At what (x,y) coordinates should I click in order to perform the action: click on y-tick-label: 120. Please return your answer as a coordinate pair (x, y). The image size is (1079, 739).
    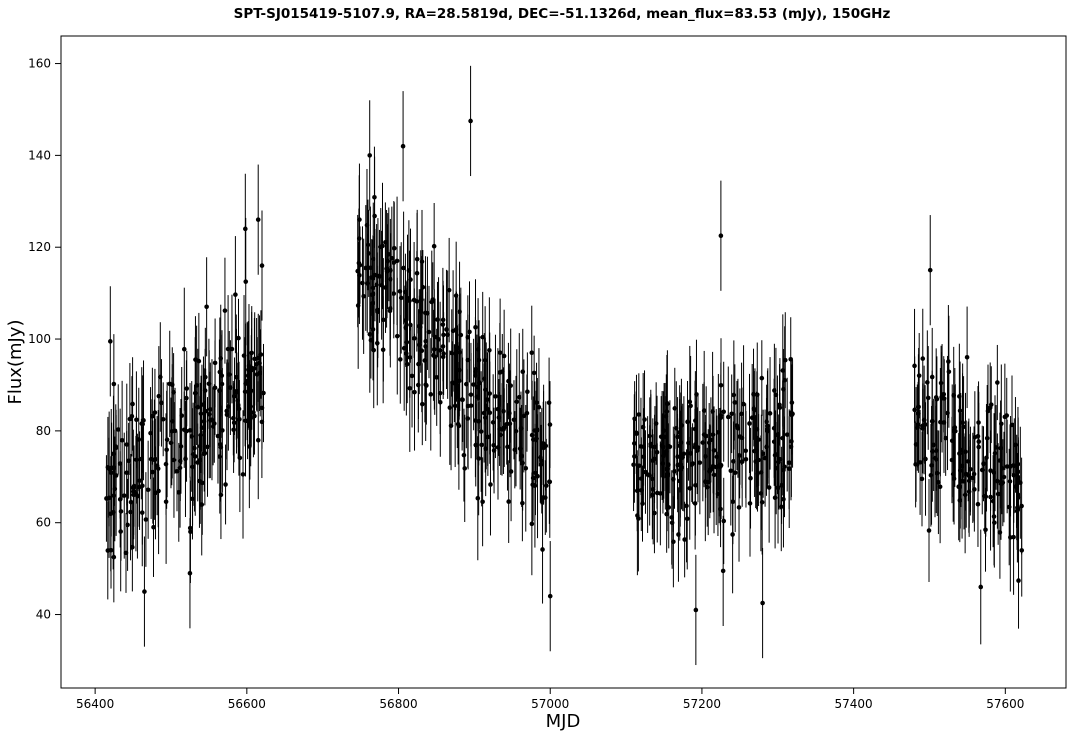
    Looking at the image, I should click on (39, 247).